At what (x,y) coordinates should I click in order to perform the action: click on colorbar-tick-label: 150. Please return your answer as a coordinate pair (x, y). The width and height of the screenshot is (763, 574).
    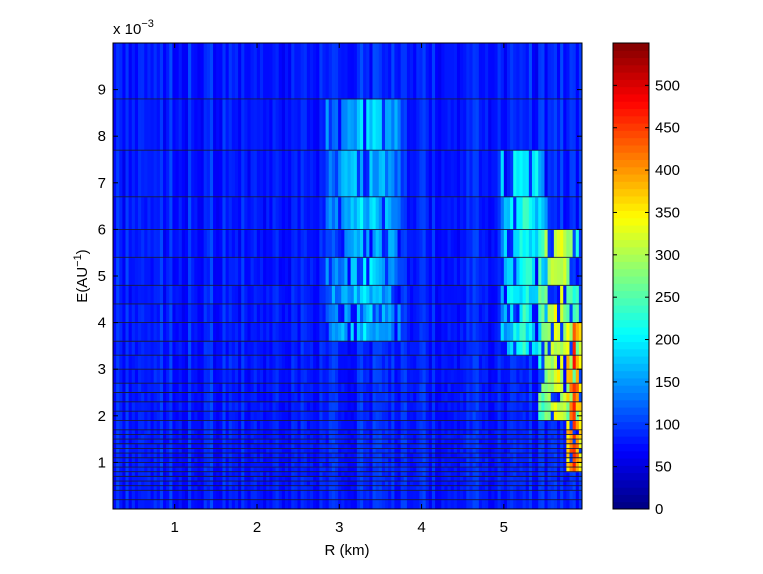
    Looking at the image, I should click on (667, 382).